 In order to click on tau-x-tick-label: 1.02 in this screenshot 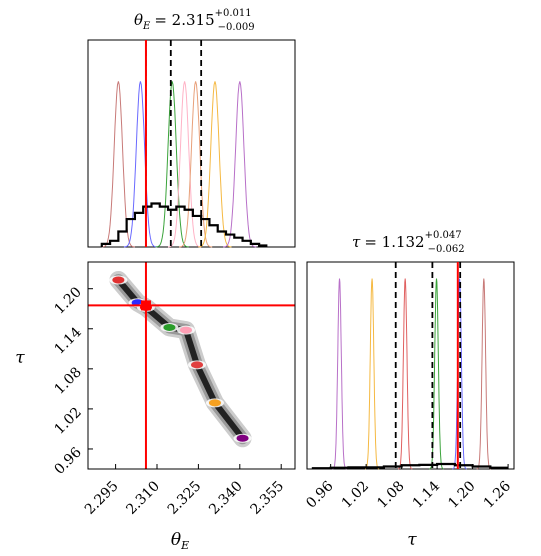, I will do `click(355, 494)`.